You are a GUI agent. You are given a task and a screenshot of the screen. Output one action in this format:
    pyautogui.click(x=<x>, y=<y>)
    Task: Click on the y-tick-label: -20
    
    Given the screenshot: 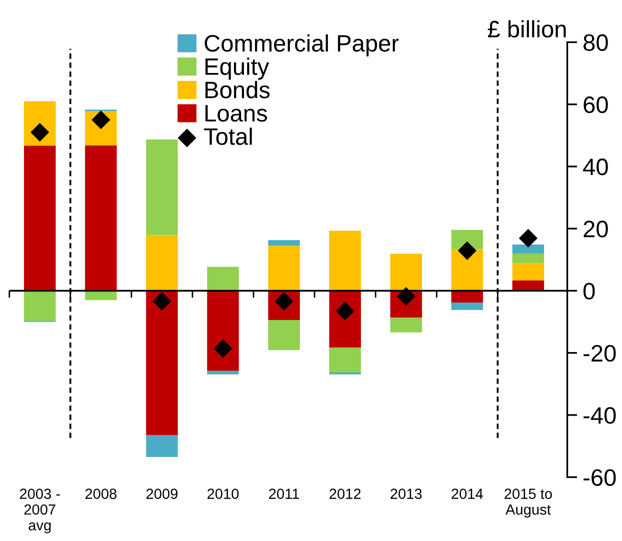 What is the action you would take?
    pyautogui.click(x=600, y=353)
    